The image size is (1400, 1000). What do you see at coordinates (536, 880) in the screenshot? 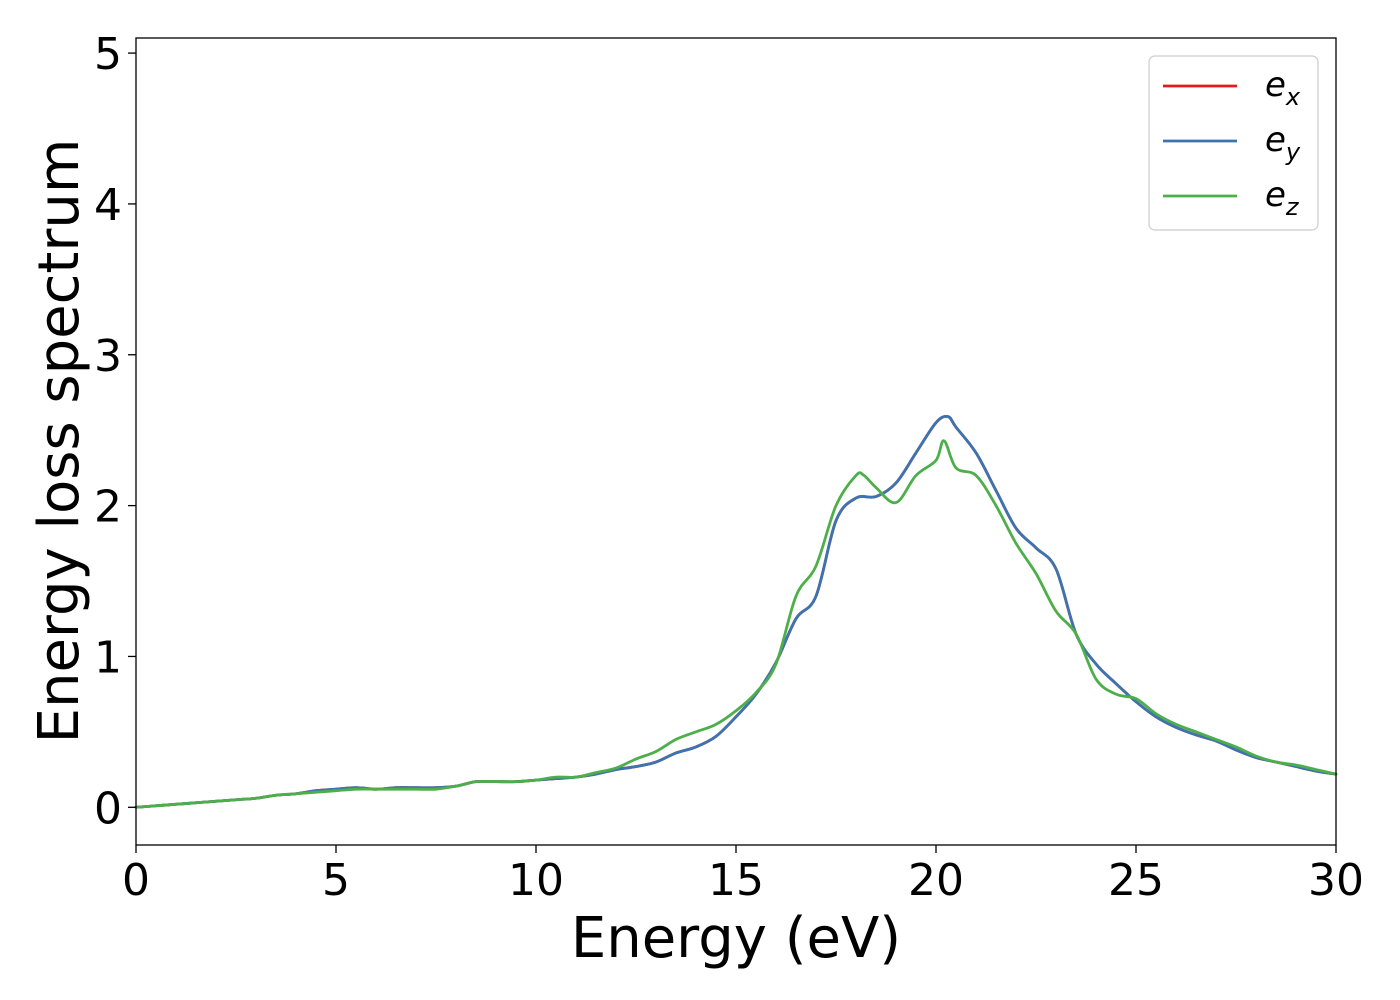
I see `x-tick-label: 10` at bounding box center [536, 880].